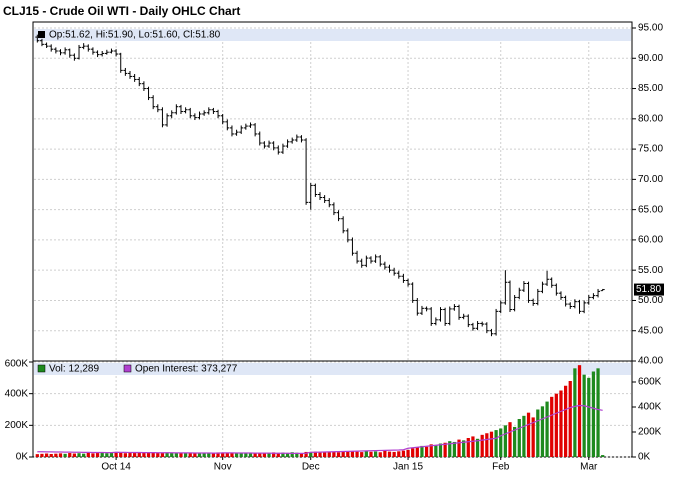 This screenshot has width=688, height=487. What do you see at coordinates (650, 149) in the screenshot?
I see `y-tick-label: 75.00` at bounding box center [650, 149].